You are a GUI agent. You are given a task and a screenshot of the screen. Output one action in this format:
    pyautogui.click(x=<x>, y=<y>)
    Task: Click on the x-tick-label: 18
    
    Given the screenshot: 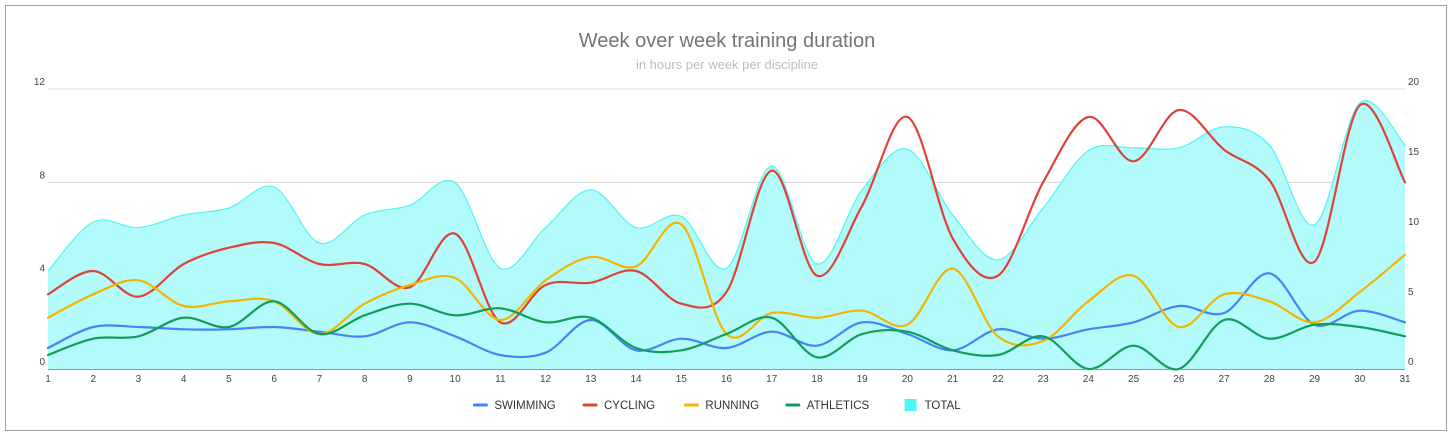 What is the action you would take?
    pyautogui.click(x=817, y=379)
    